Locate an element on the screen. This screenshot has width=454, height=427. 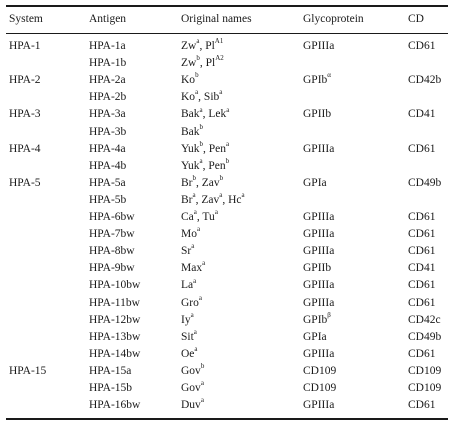
cell-cd: CD42c is located at coordinates (424, 319).